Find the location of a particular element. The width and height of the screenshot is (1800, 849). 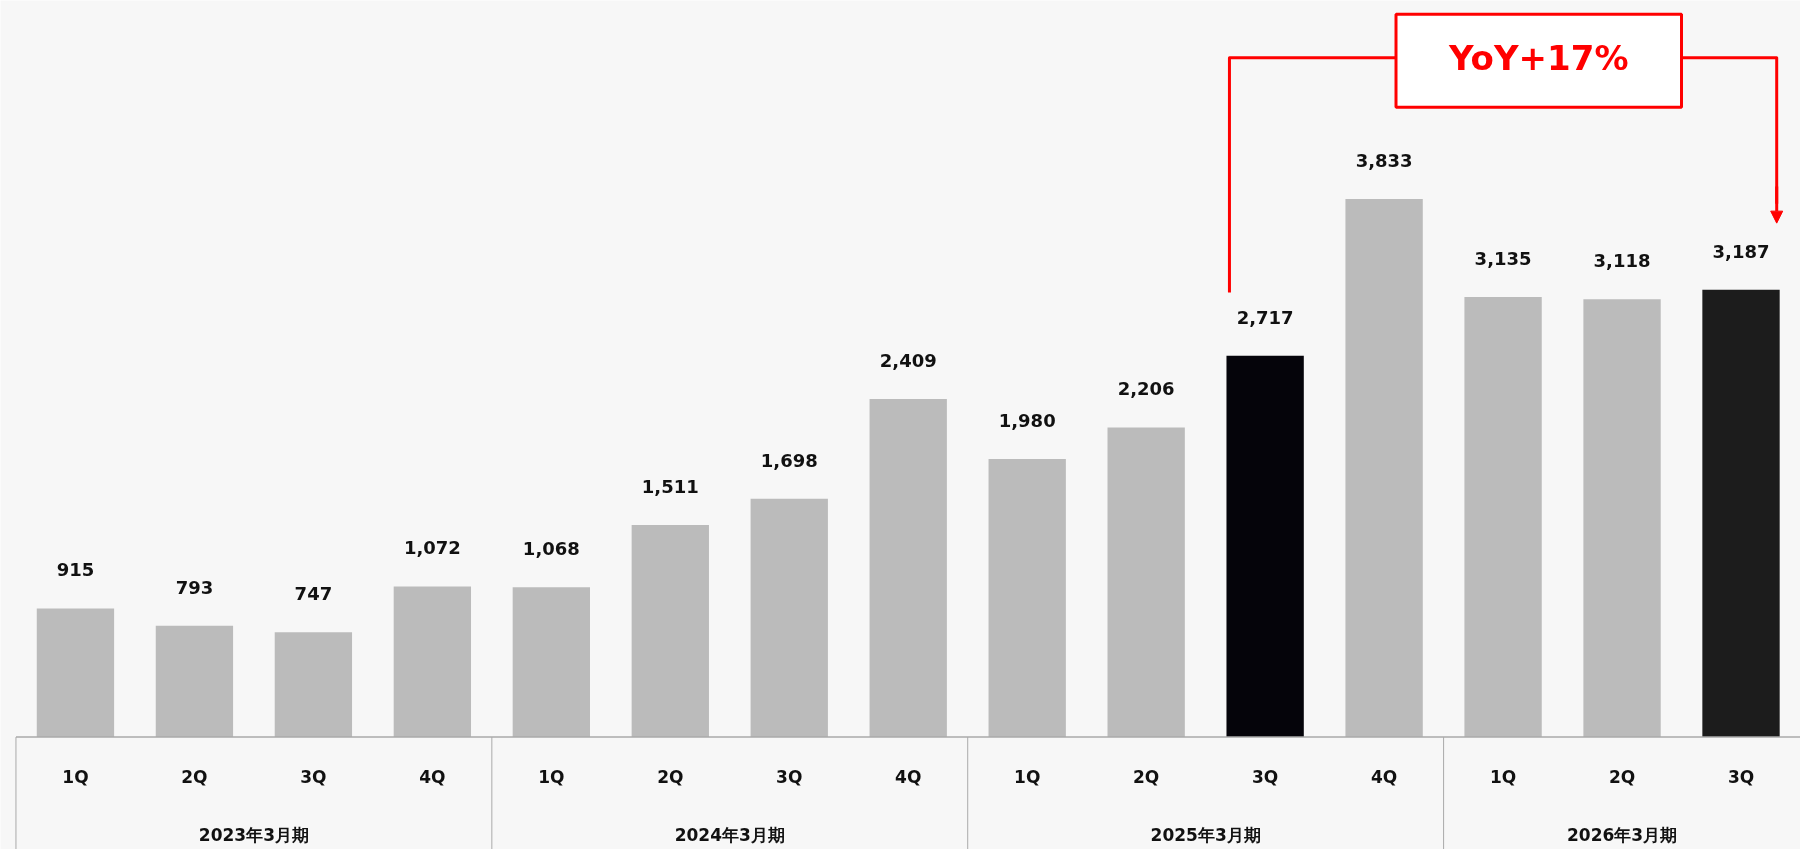

data-label: 3,118 is located at coordinates (1622, 261).